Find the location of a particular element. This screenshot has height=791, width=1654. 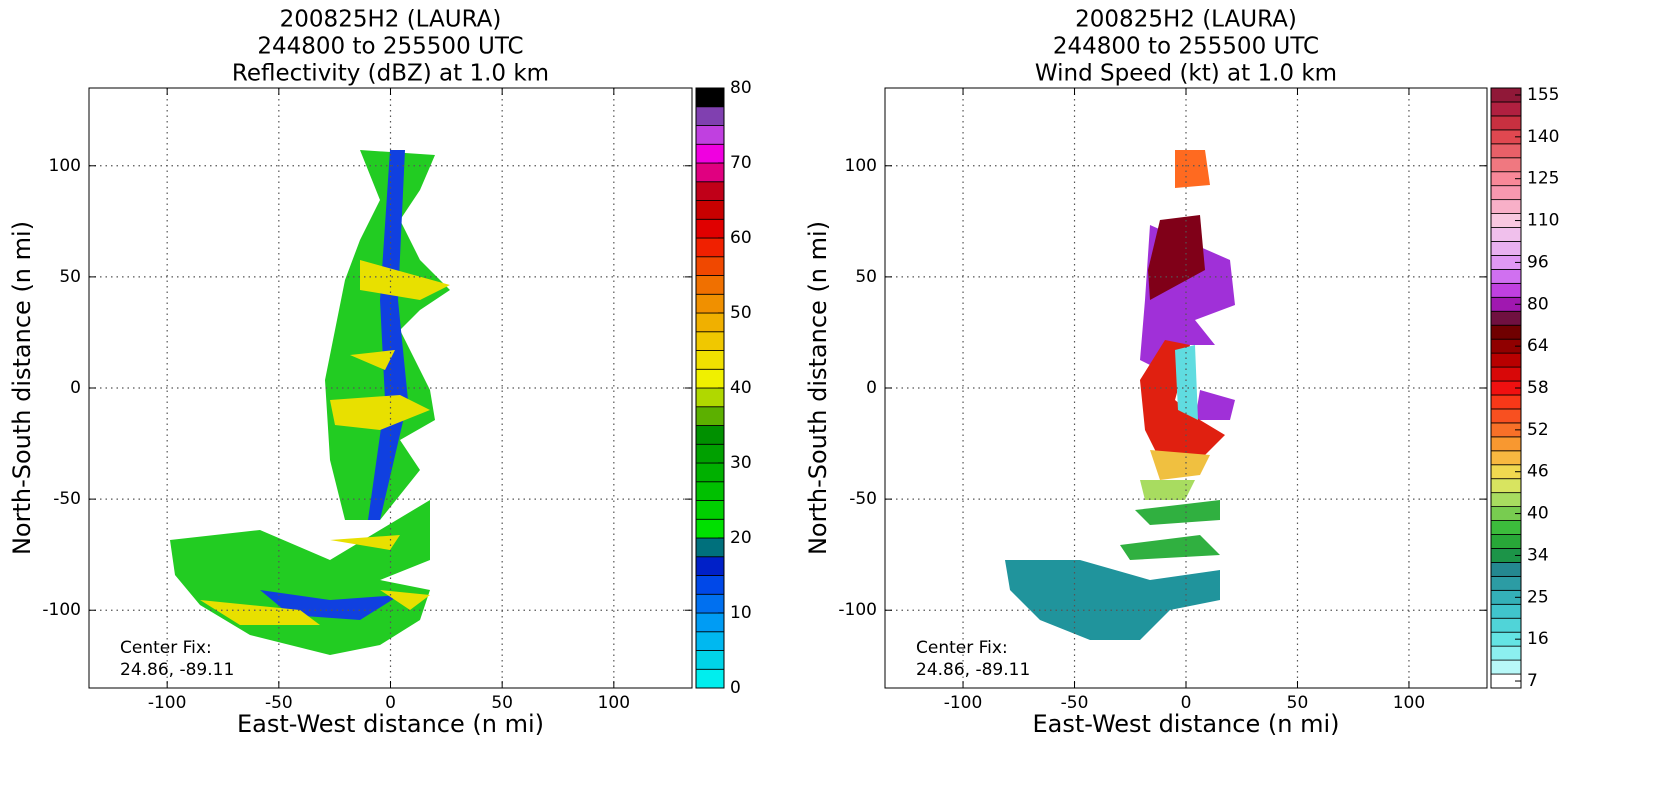

colorbar-tick-label: 30 is located at coordinates (741, 463).